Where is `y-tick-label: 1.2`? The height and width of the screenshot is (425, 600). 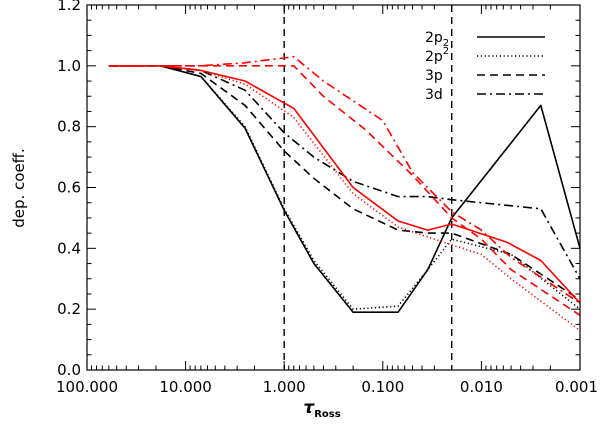
y-tick-label: 1.2 is located at coordinates (69, 7).